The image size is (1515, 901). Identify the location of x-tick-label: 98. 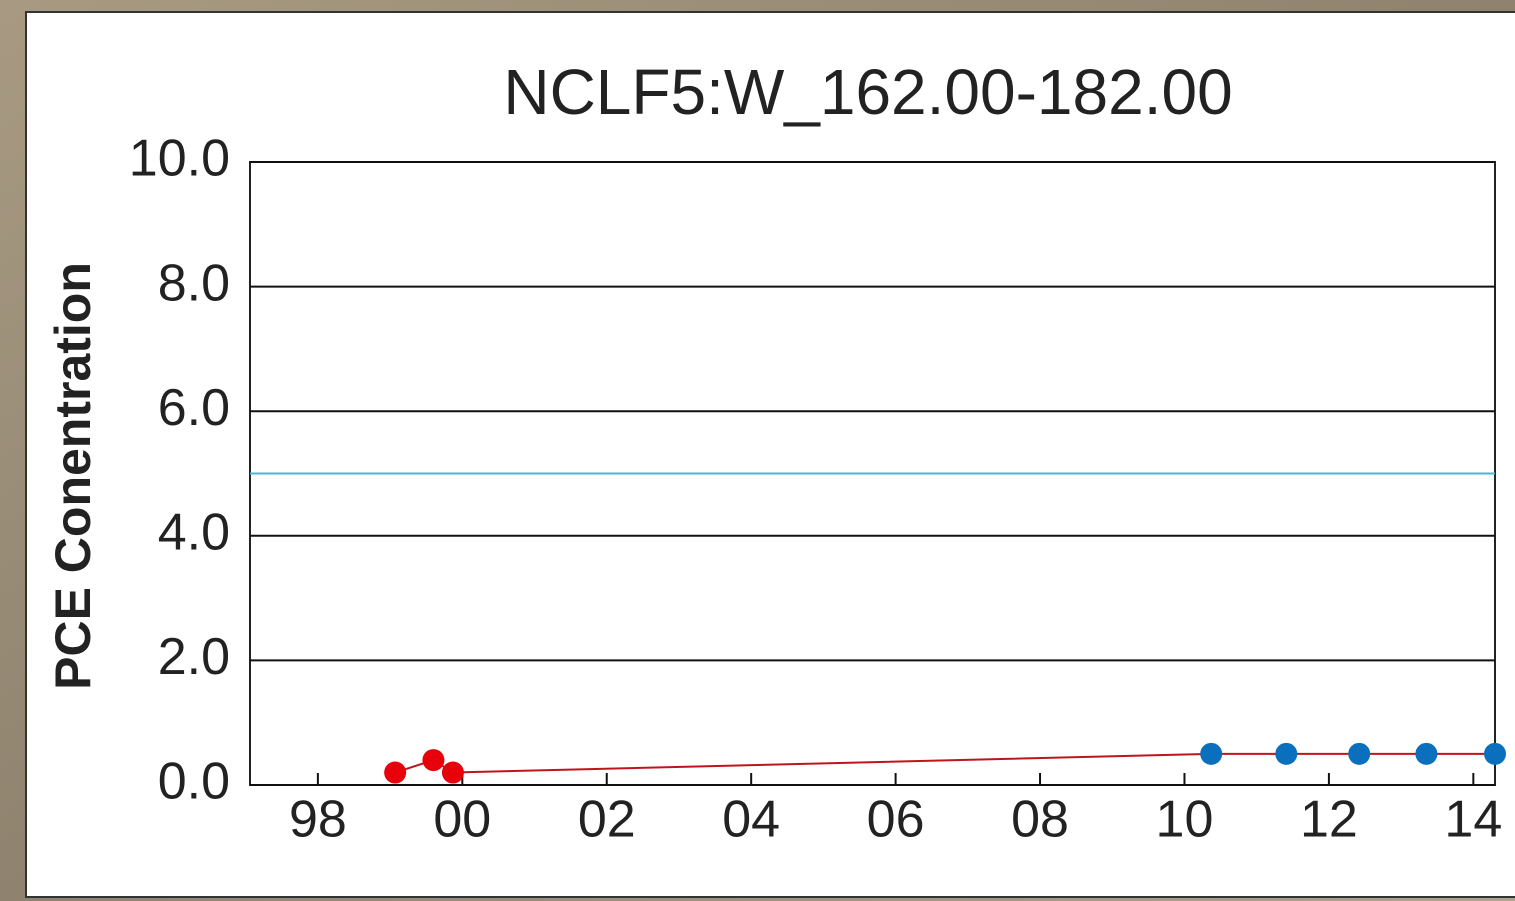
(318, 820).